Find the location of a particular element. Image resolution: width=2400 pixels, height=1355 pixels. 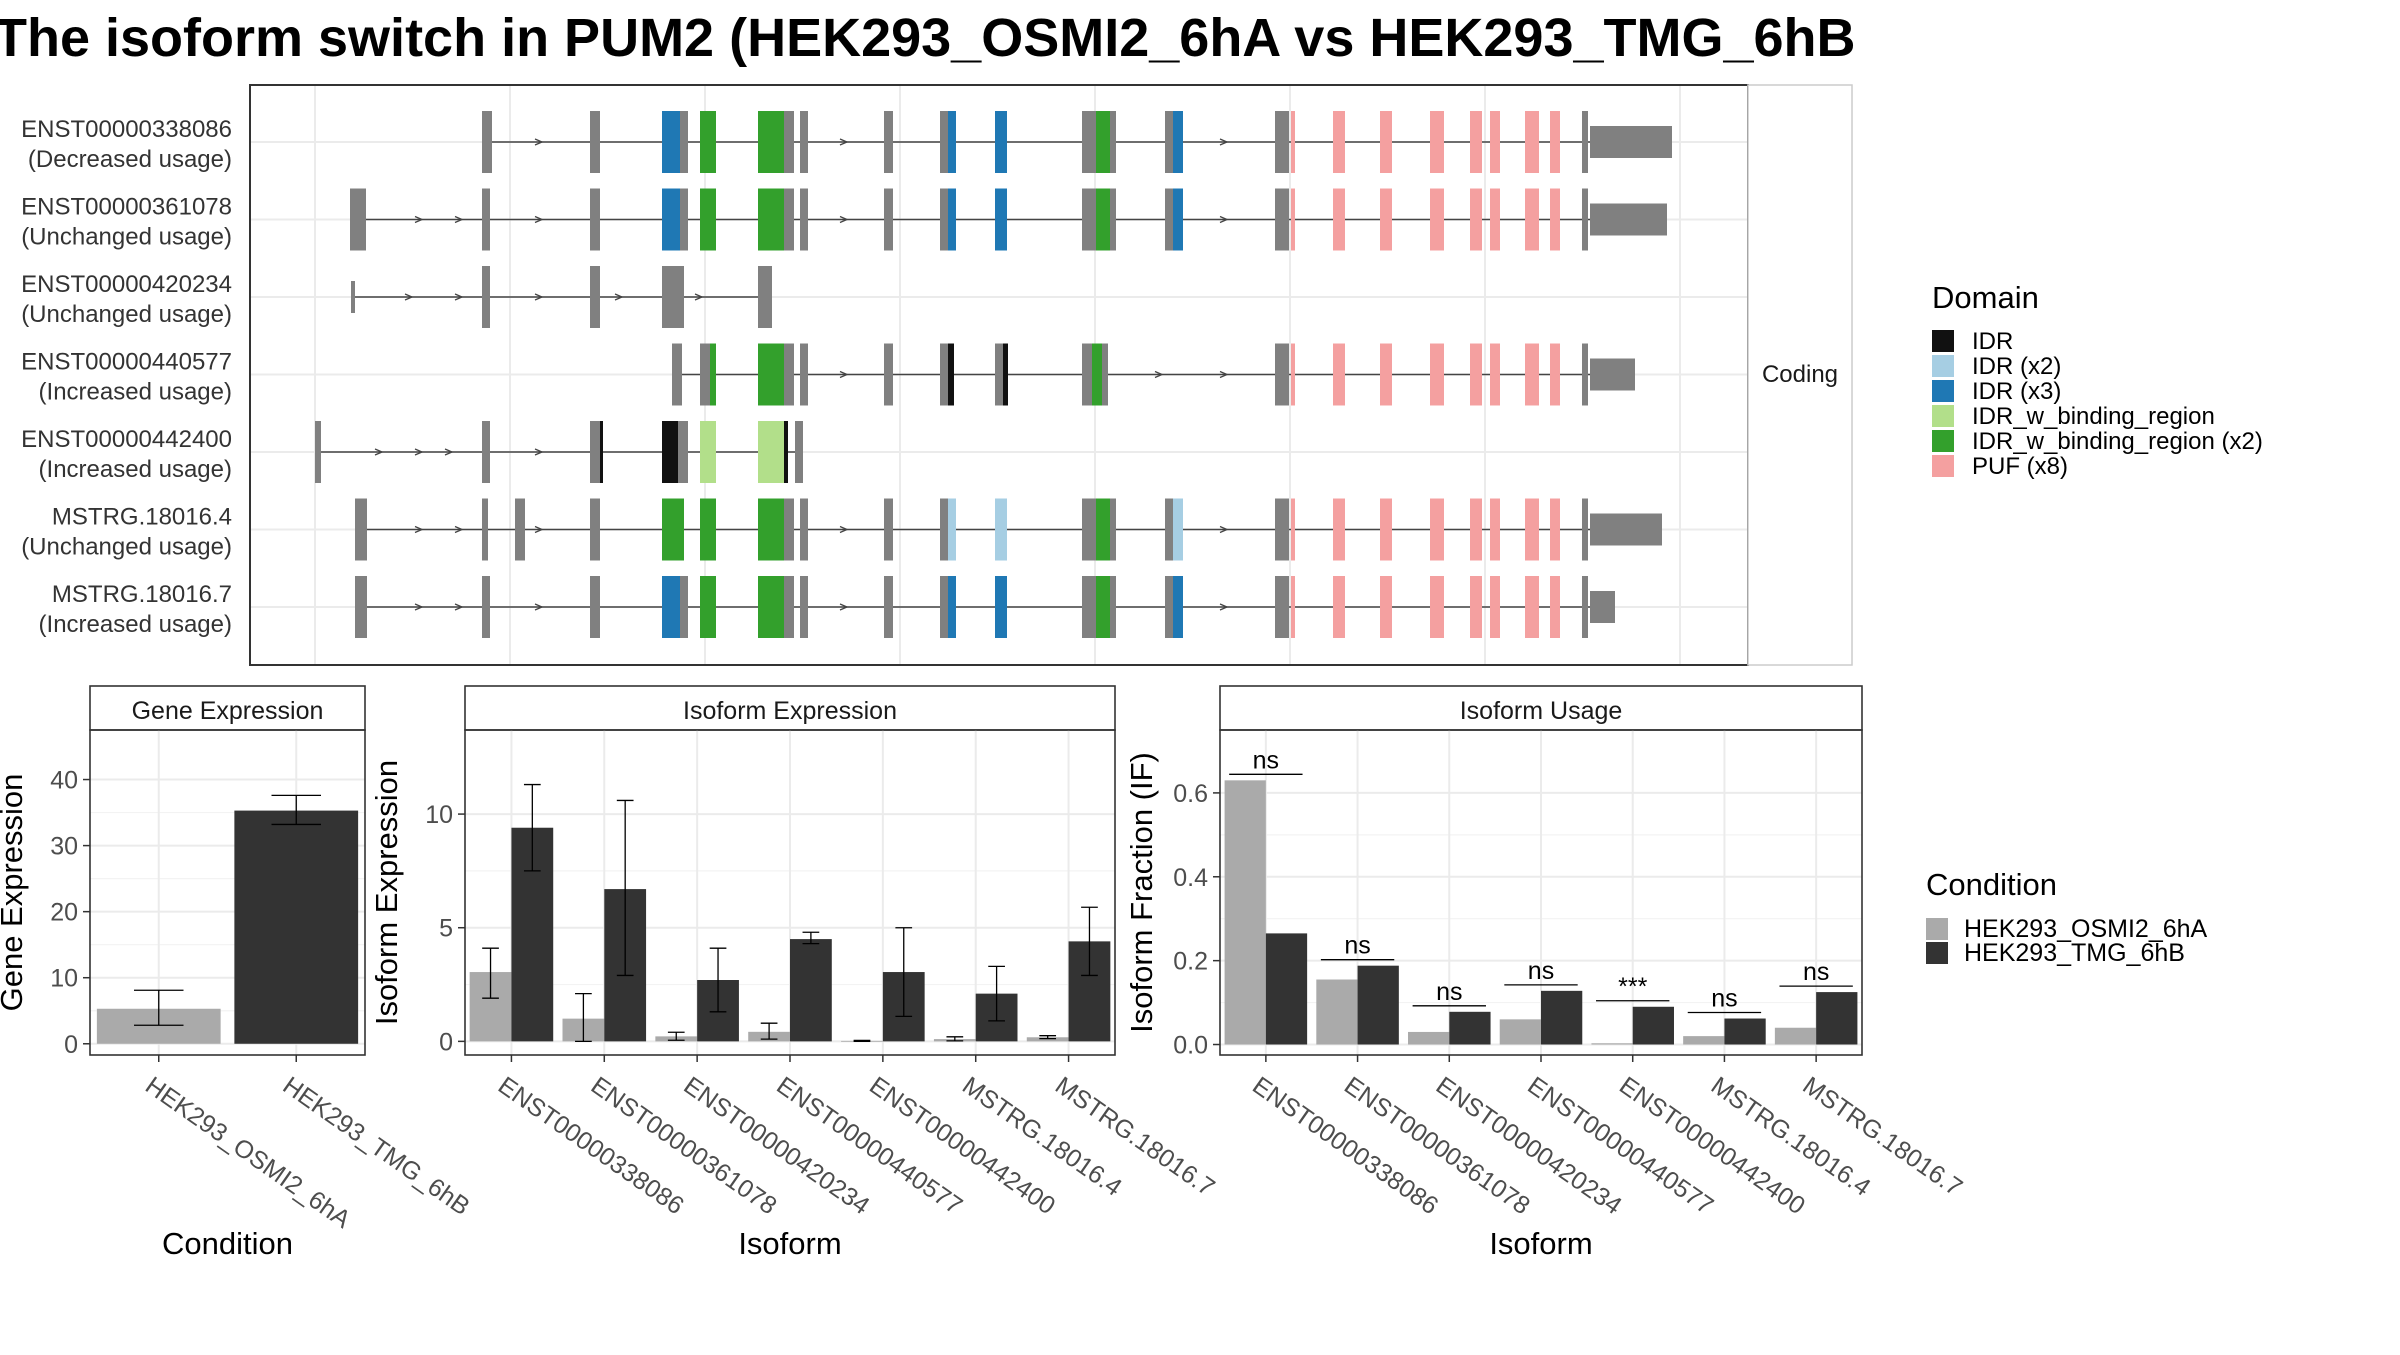

panel-strip is located at coordinates (1541, 708).